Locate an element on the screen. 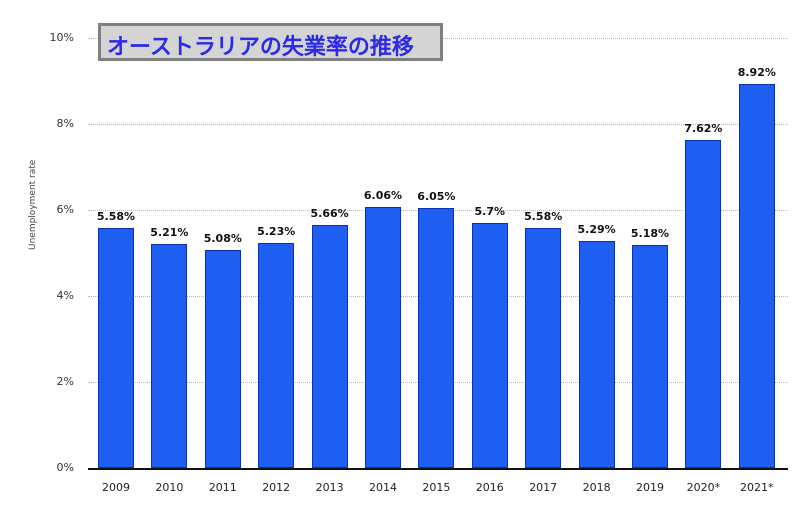 Image resolution: width=800 pixels, height=515 pixels. x-tick-label: 2015 is located at coordinates (436, 487).